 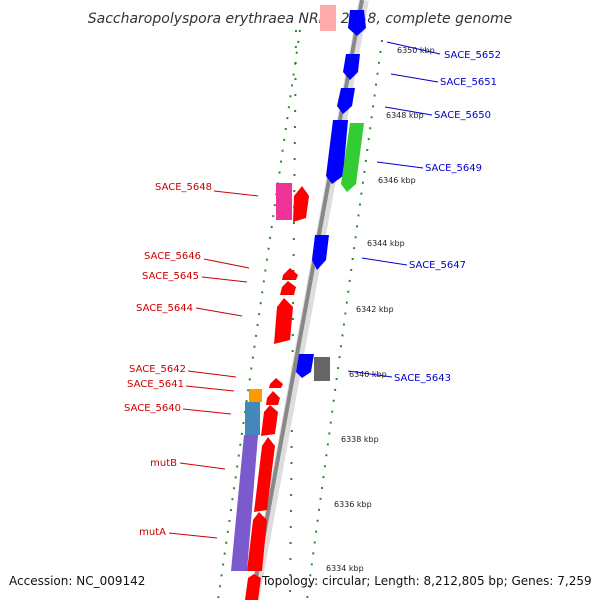 What do you see at coordinates (253, 587) in the screenshot?
I see `gene-bottom` at bounding box center [253, 587].